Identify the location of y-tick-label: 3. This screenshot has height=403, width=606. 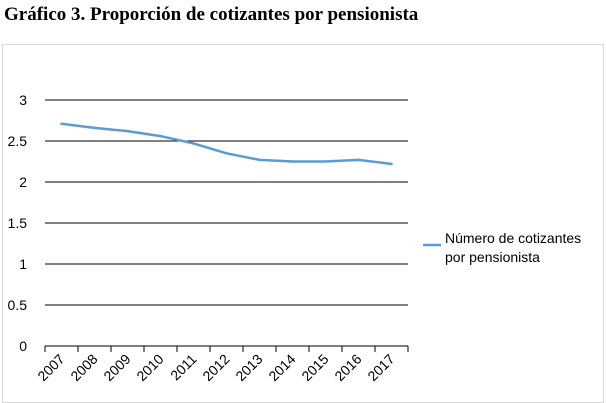
(23, 100).